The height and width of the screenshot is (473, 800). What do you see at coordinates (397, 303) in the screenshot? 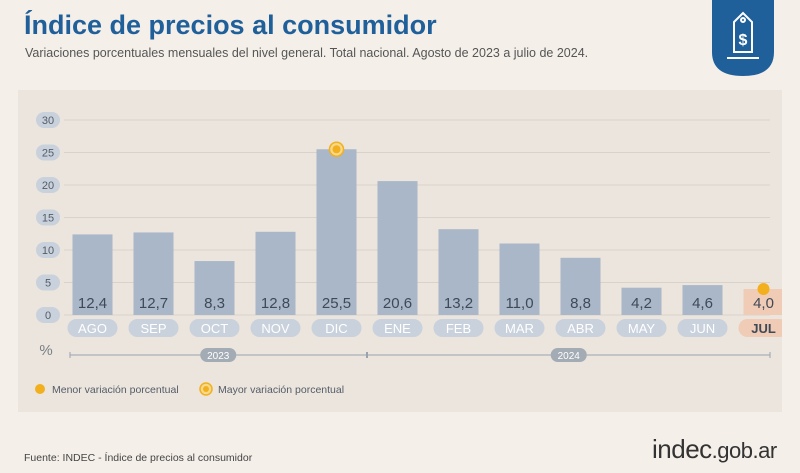
I see `bar-value-label: 20,6` at bounding box center [397, 303].